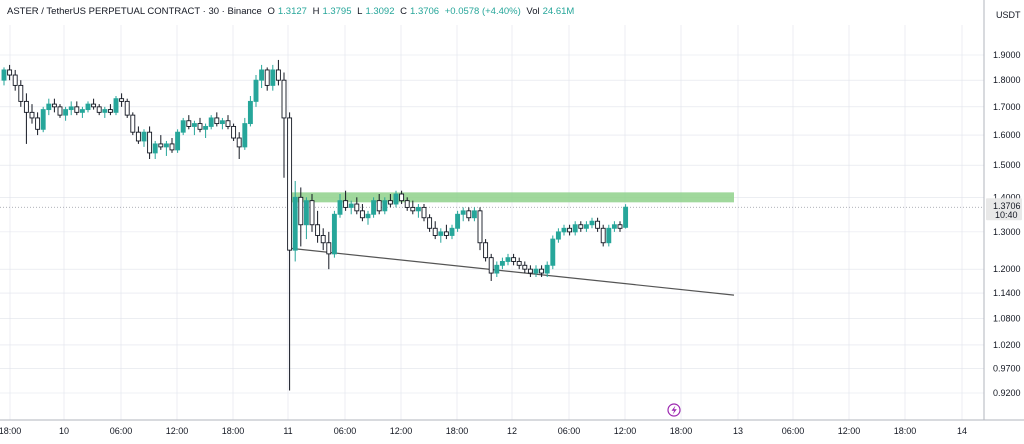 This screenshot has height=444, width=1024. I want to click on price-tick-label: 0.9200, so click(1007, 393).